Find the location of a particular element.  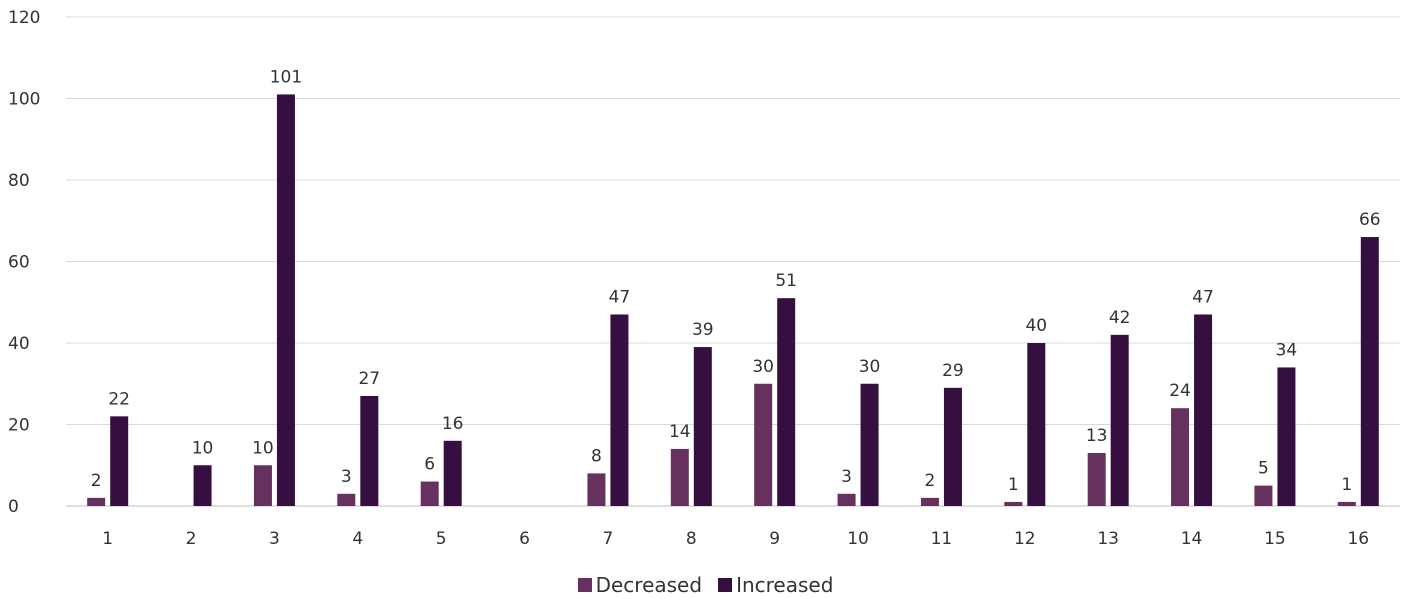

y-tick-label: 60 is located at coordinates (19, 263).